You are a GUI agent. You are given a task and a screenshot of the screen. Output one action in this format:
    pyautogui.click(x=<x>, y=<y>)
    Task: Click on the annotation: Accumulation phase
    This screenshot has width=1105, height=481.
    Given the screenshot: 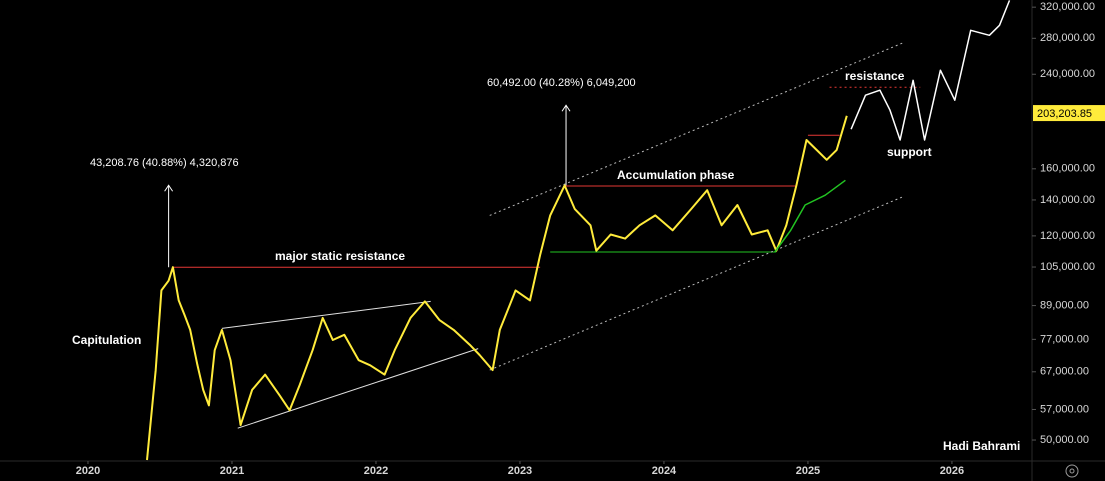 What is the action you would take?
    pyautogui.click(x=676, y=175)
    